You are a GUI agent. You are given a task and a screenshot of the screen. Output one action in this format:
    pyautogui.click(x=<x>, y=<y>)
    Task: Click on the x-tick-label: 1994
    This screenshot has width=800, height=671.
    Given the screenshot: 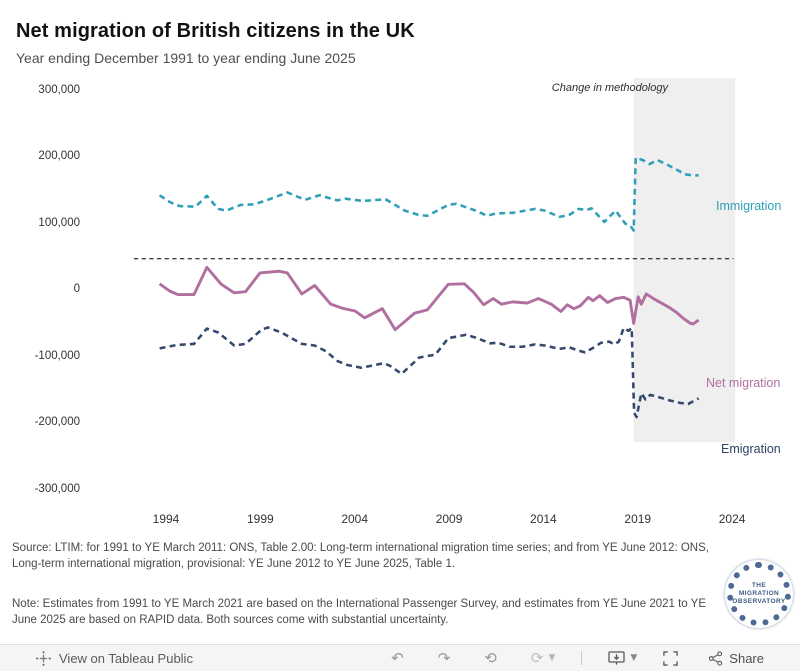 What is the action you would take?
    pyautogui.click(x=166, y=519)
    